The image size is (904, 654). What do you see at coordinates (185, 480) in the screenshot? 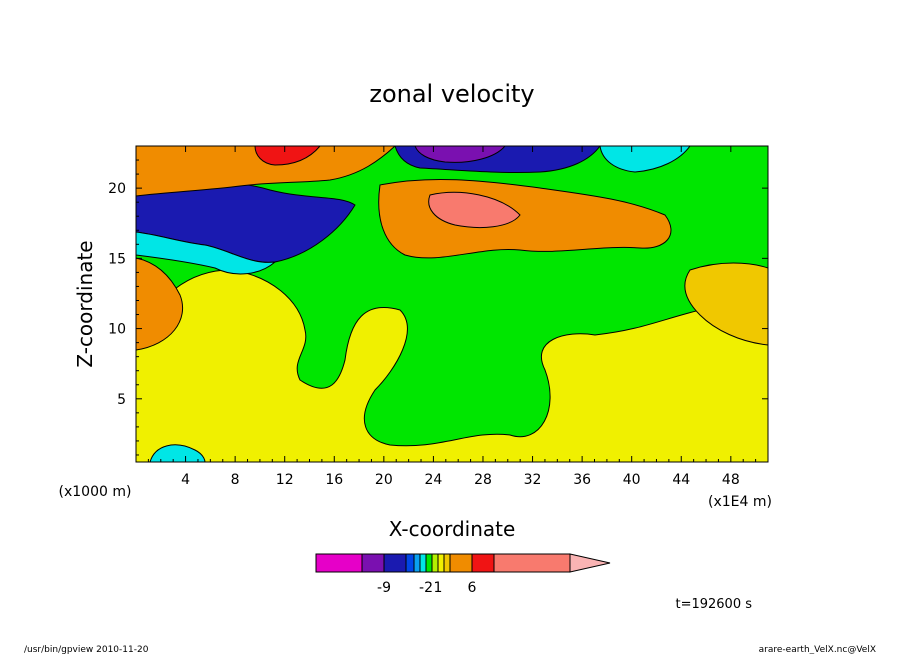
I see `x-tick-label: 4` at bounding box center [185, 480].